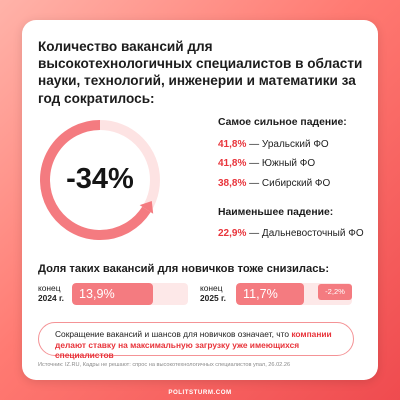 The height and width of the screenshot is (400, 400). Describe the element at coordinates (335, 292) in the screenshot. I see `delta-badge: -2,2%` at that location.